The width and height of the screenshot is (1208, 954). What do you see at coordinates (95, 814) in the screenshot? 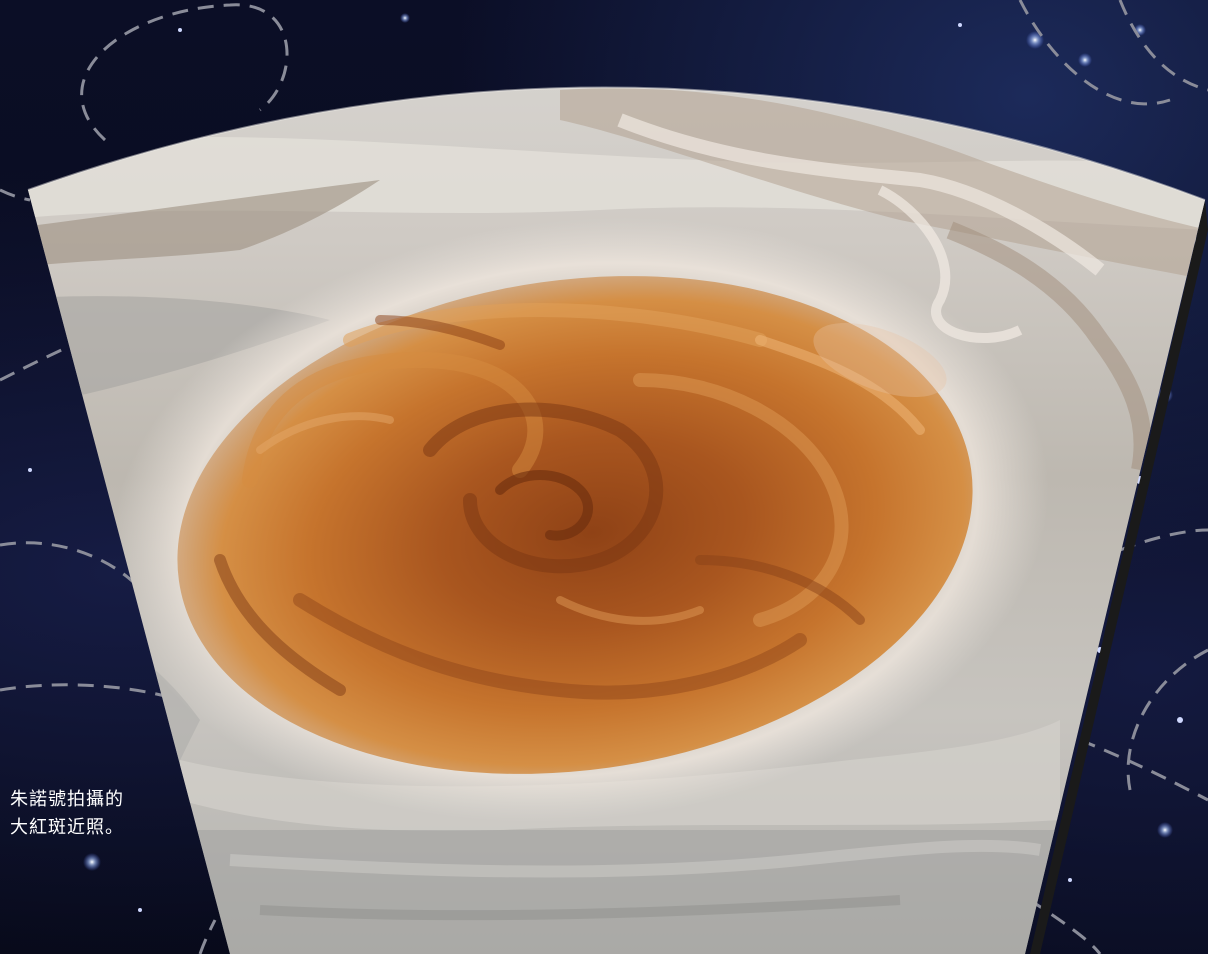
I see `photo-caption: 朱諾號拍攝的 大紅斑近照。` at bounding box center [95, 814].